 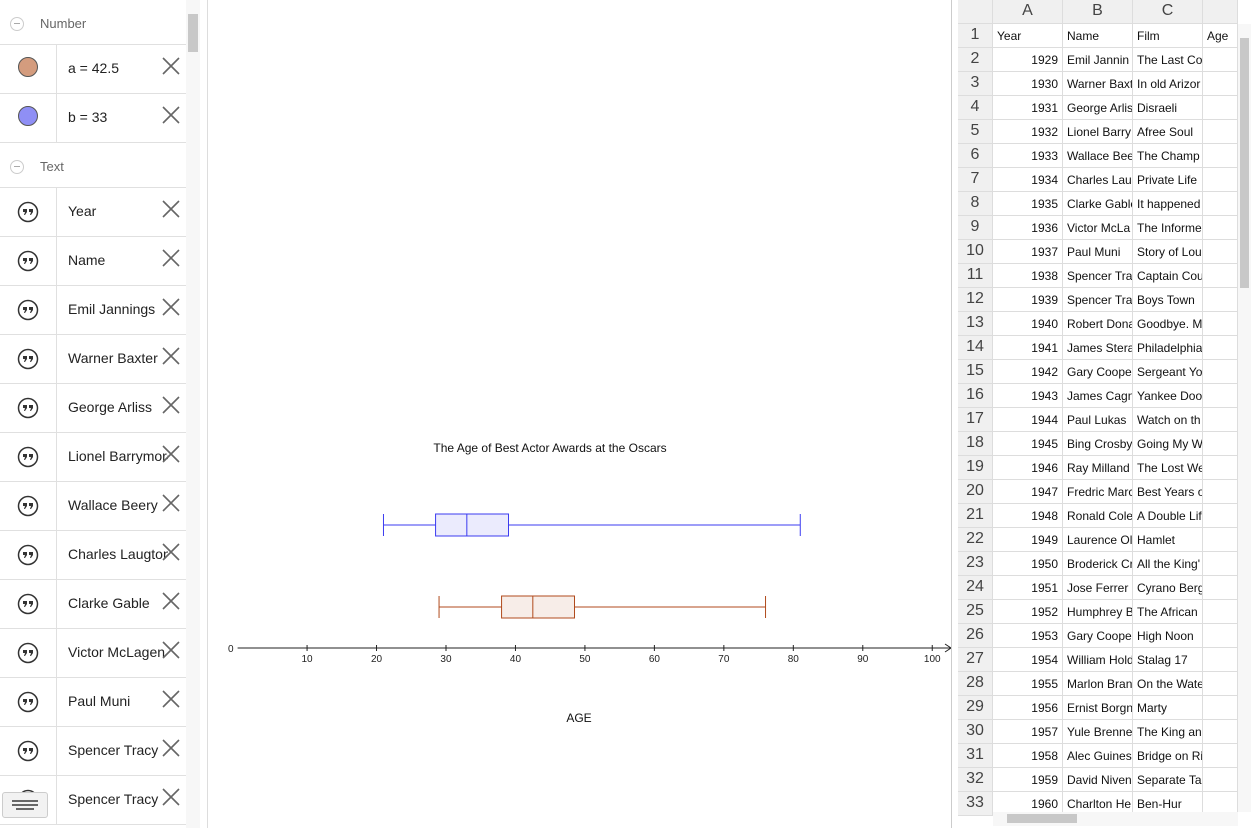 What do you see at coordinates (975, 468) in the screenshot?
I see `row-header: 19` at bounding box center [975, 468].